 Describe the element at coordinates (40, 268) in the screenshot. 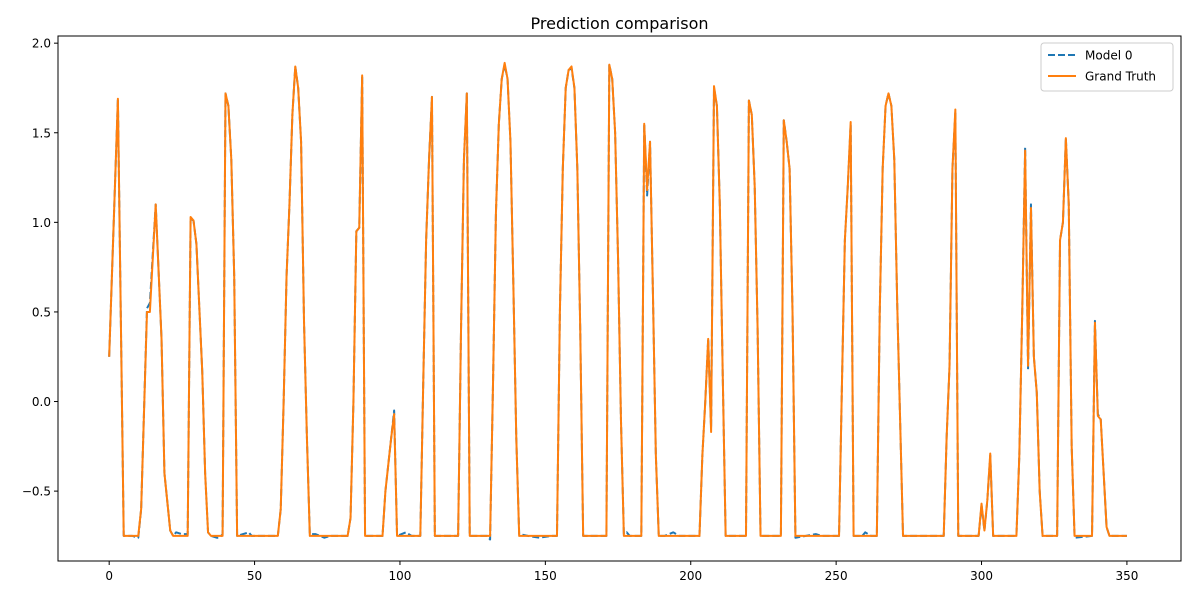

I see `y-axis: −0.5 0.0 0.5 1.0 1.5 2.0` at that location.